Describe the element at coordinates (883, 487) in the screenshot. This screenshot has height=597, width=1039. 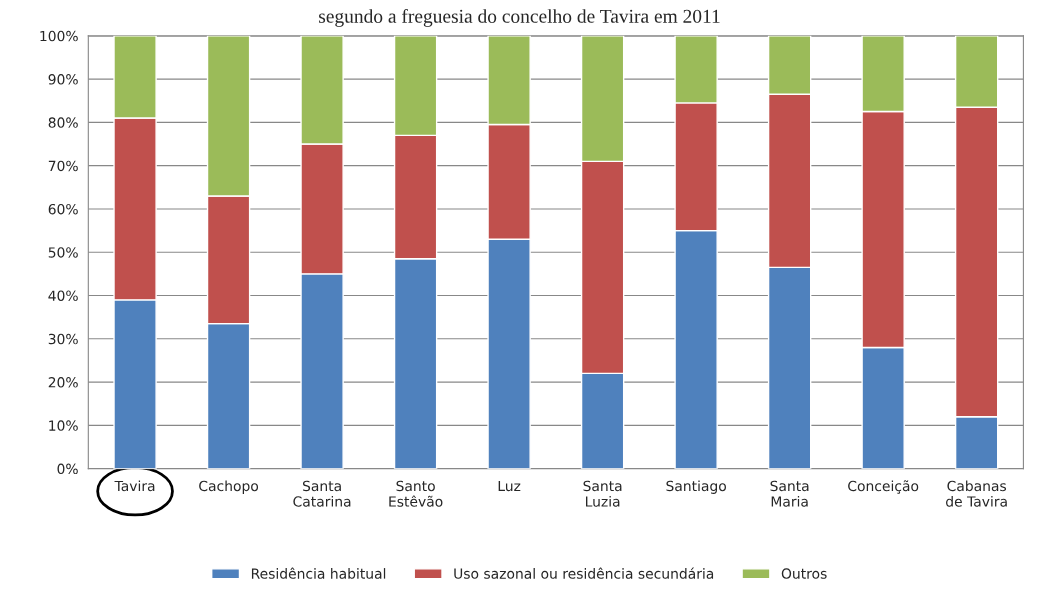
I see `x-tick-label: Conceição` at that location.